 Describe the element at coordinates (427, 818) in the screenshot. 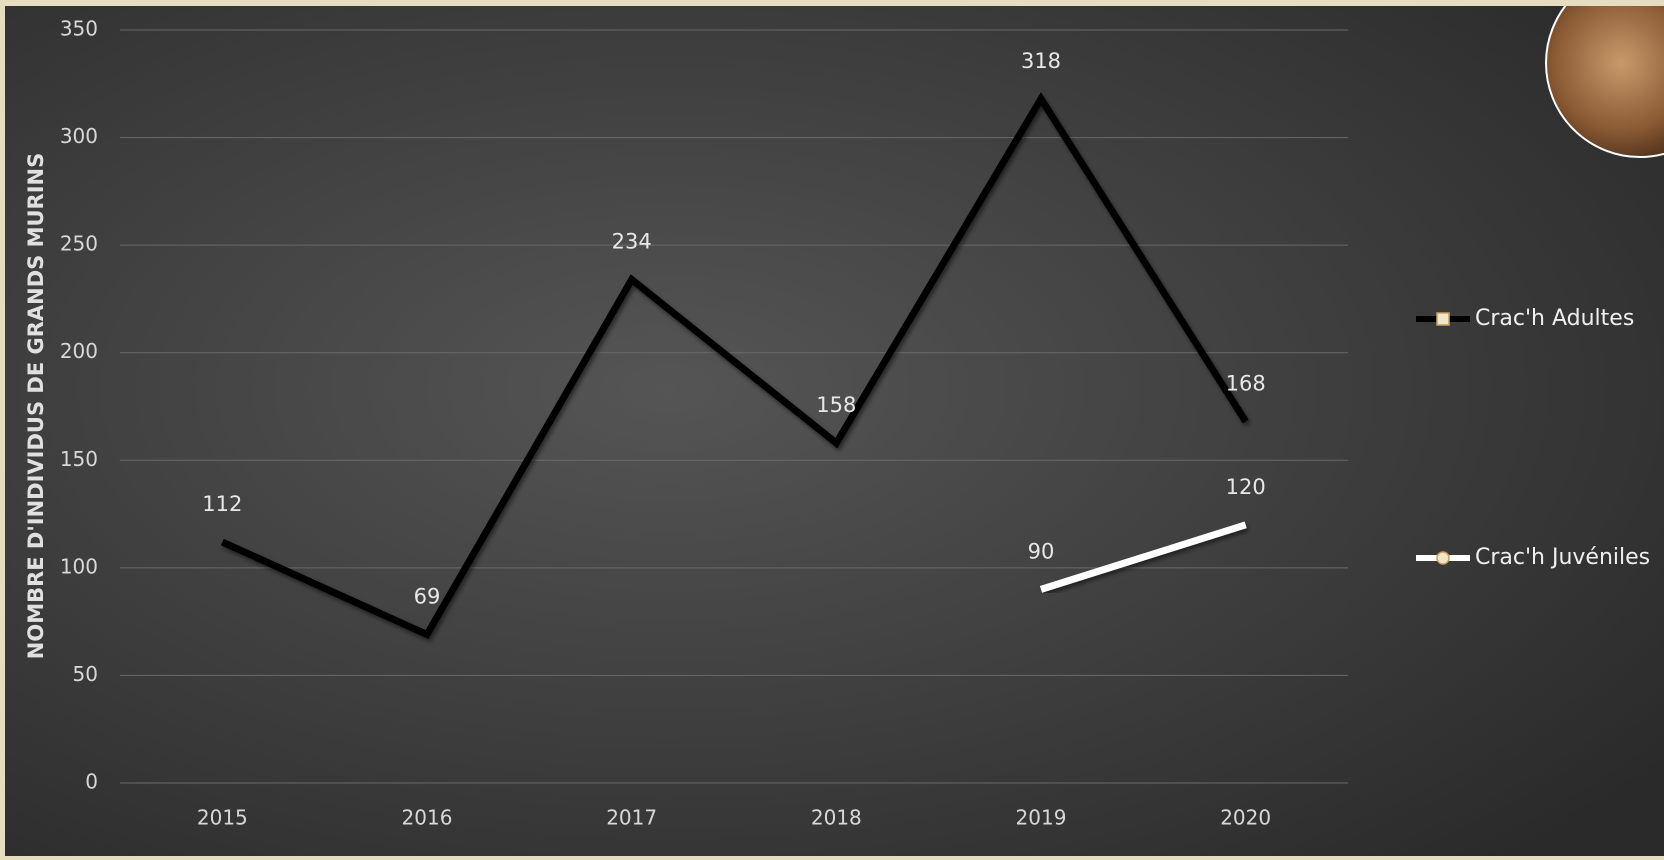

I see `x-tick-label: 2016` at that location.